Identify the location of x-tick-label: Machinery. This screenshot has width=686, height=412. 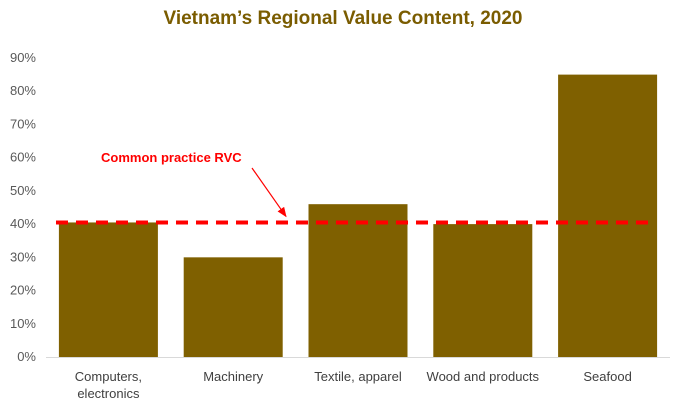
(233, 376).